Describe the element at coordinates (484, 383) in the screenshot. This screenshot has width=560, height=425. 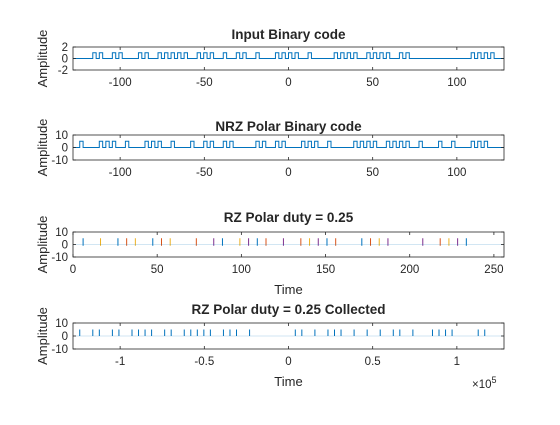
I see `x-exponent-label: ×10⁵` at that location.